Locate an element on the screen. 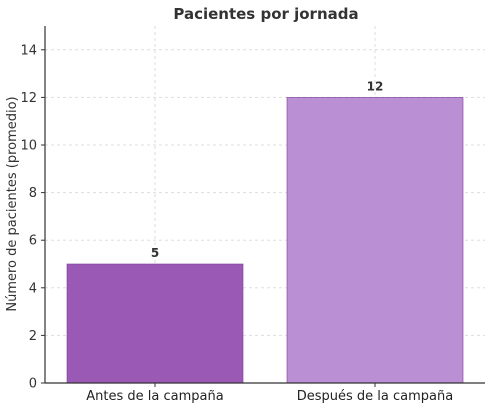 This screenshot has width=487, height=408. x-tick-label: Después de la campaña is located at coordinates (375, 396).